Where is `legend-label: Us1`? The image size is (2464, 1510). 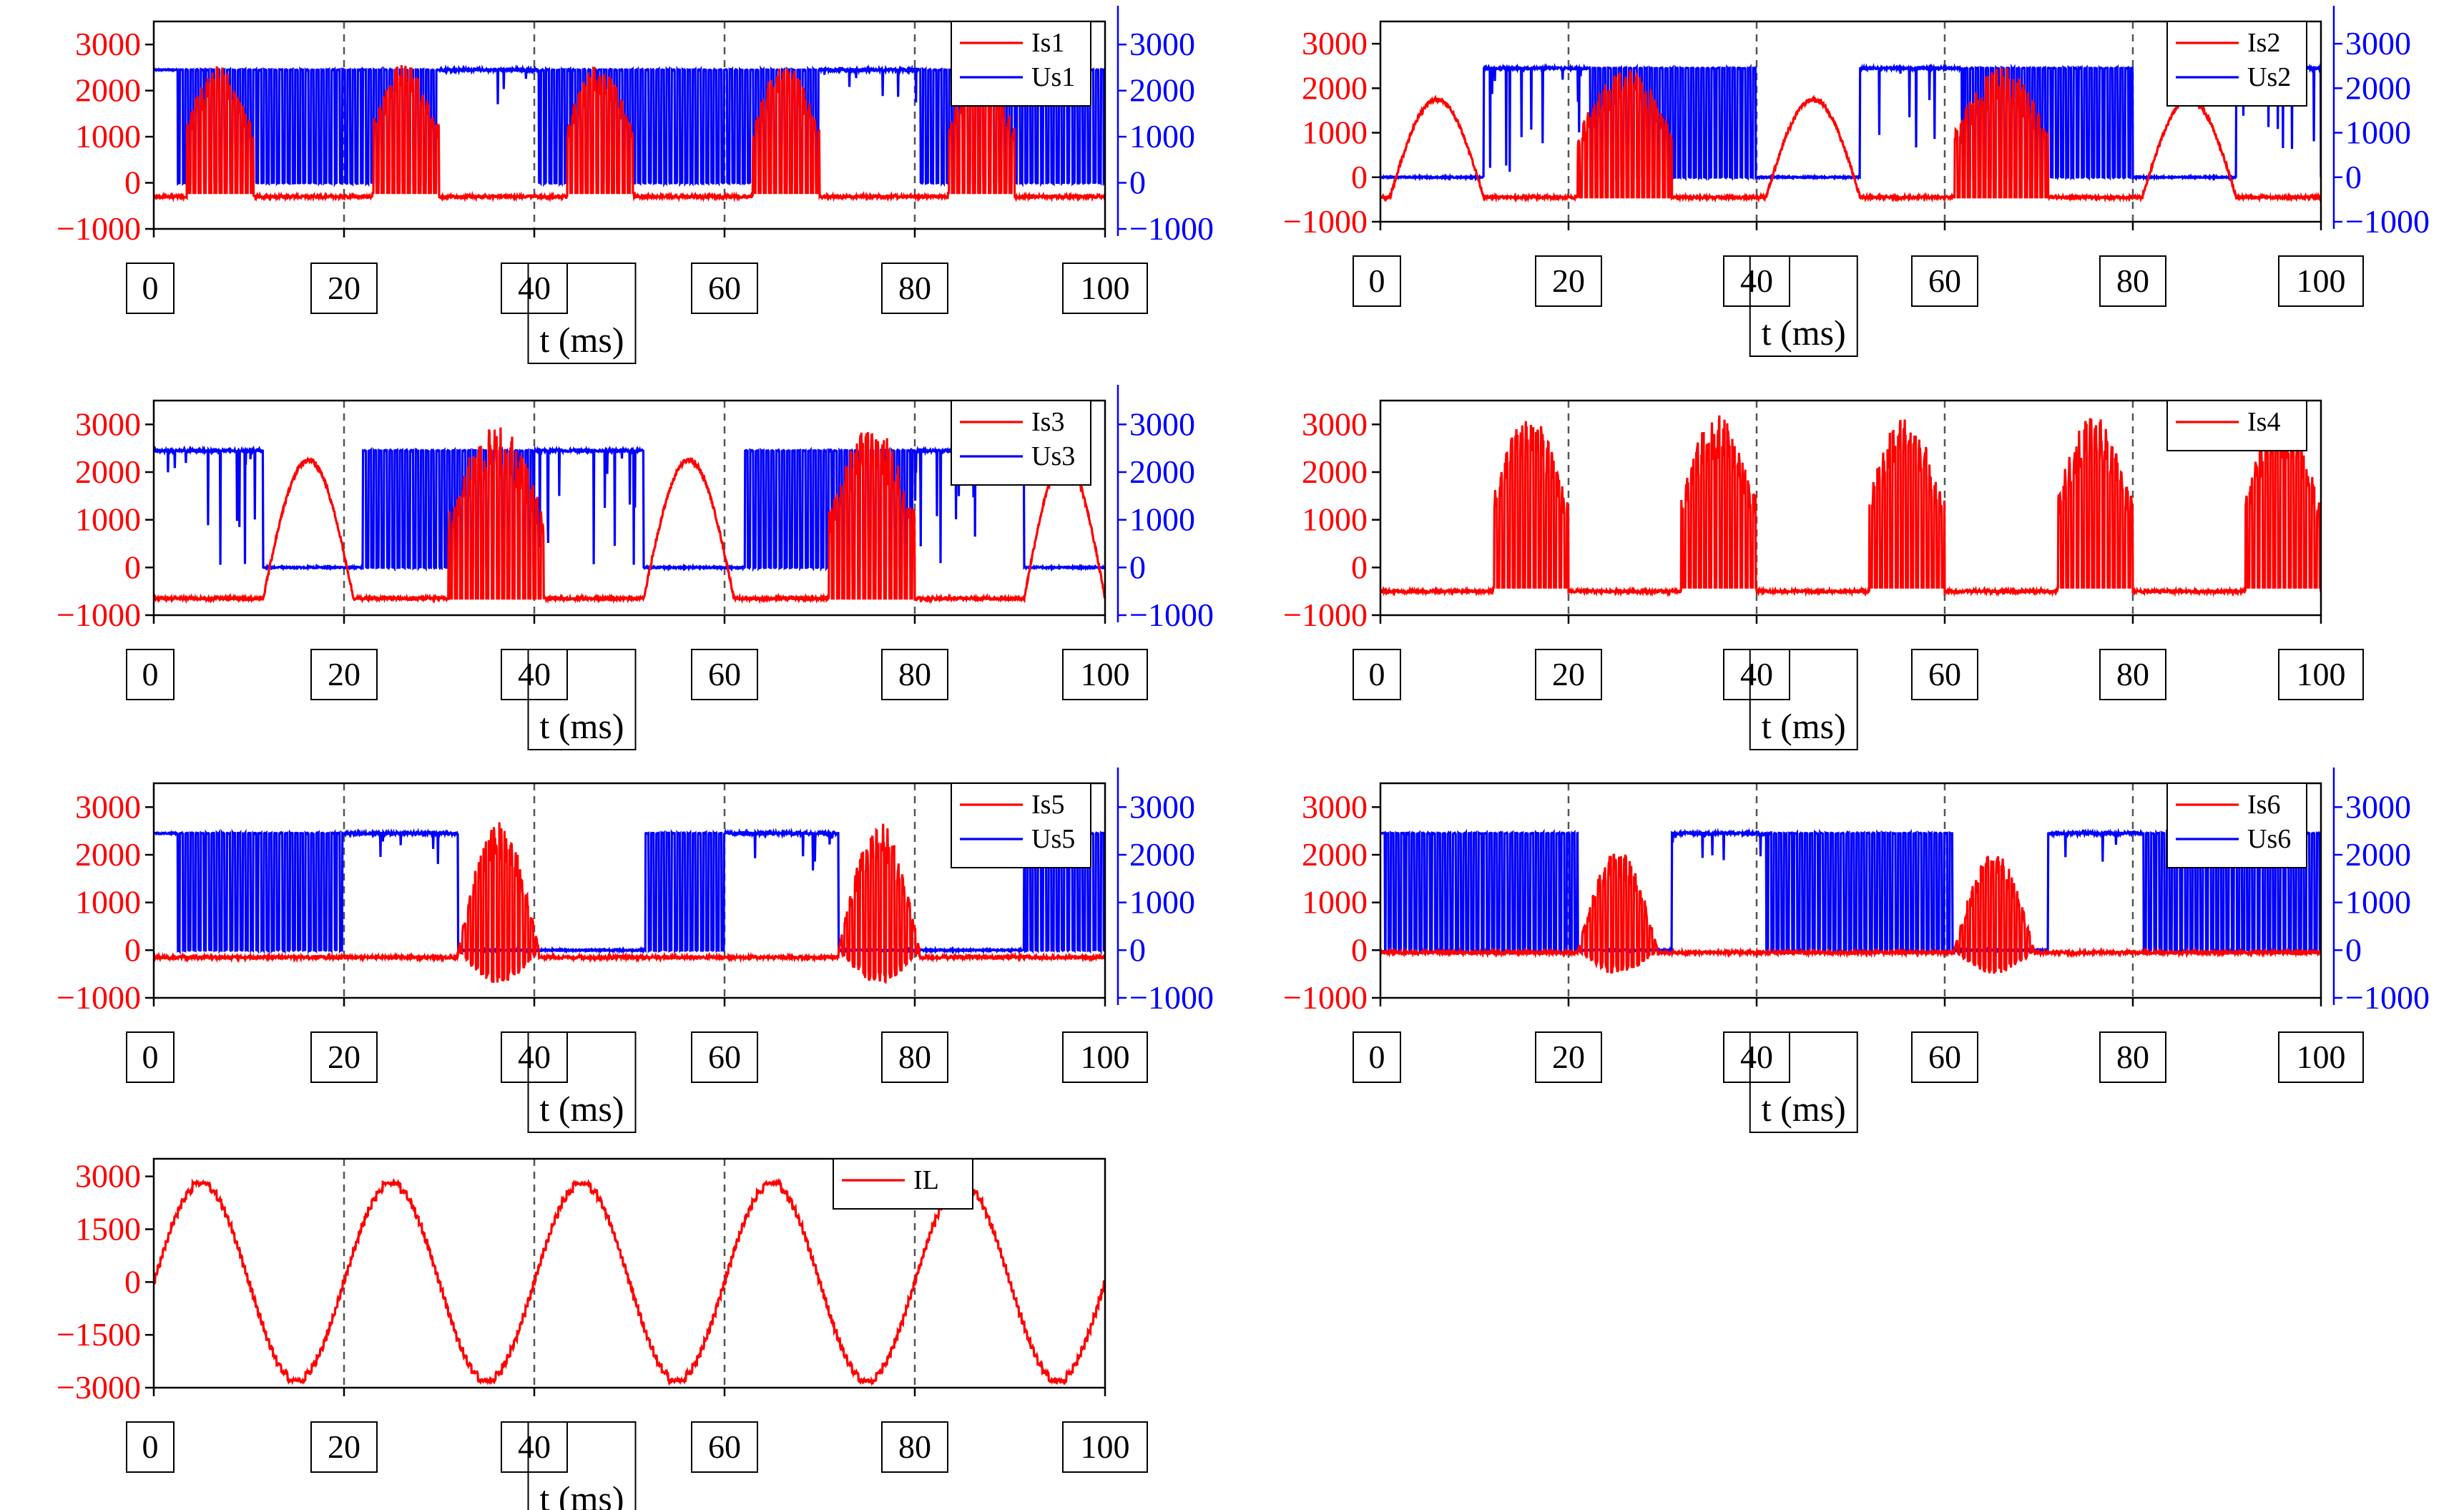
legend-label: Us1 is located at coordinates (1053, 77).